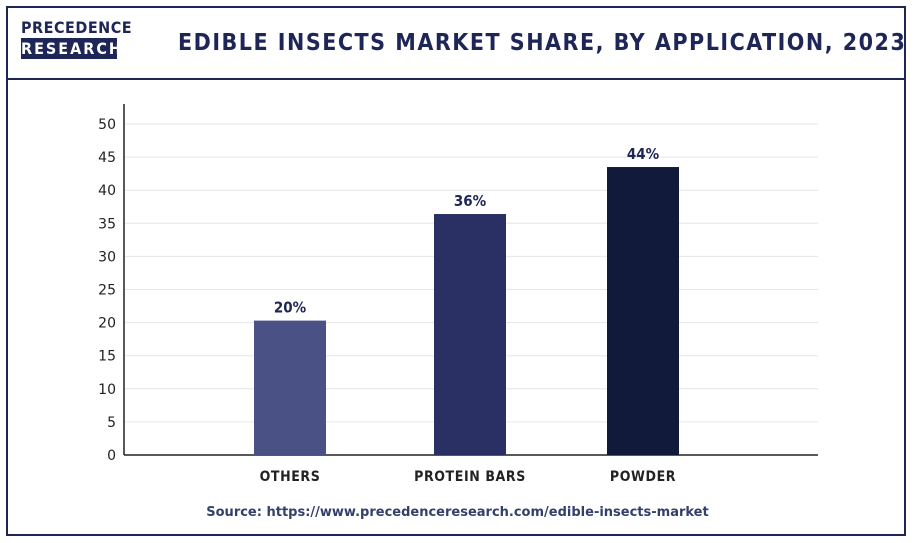  What do you see at coordinates (107, 125) in the screenshot?
I see `y-tick-label: 50` at bounding box center [107, 125].